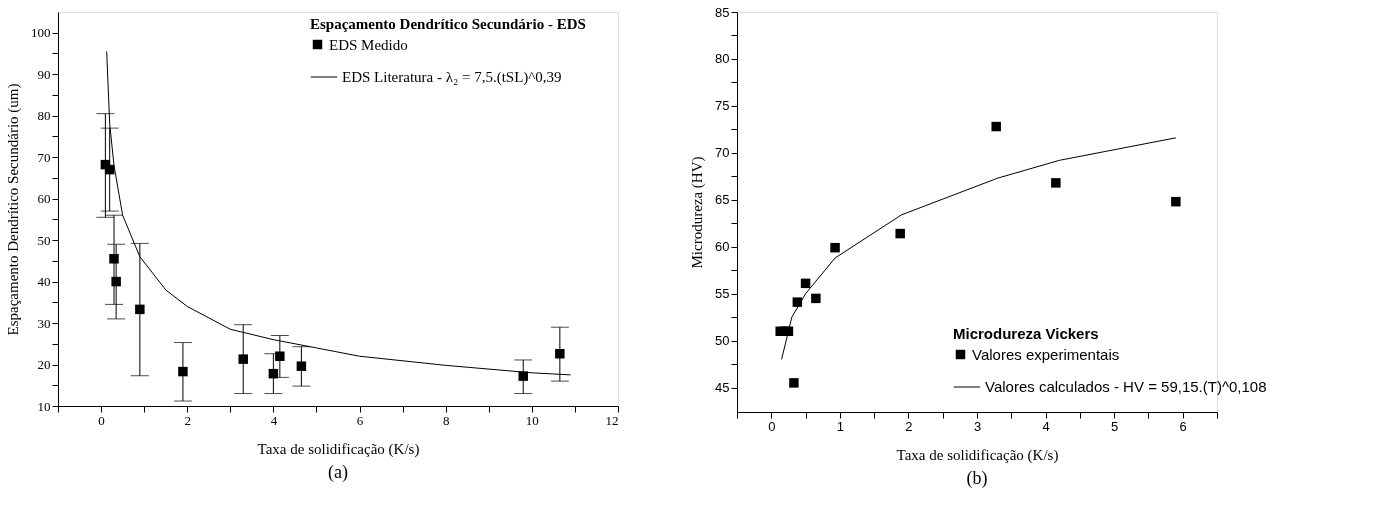  What do you see at coordinates (44, 406) in the screenshot?
I see `y-tick-label: 10` at bounding box center [44, 406].